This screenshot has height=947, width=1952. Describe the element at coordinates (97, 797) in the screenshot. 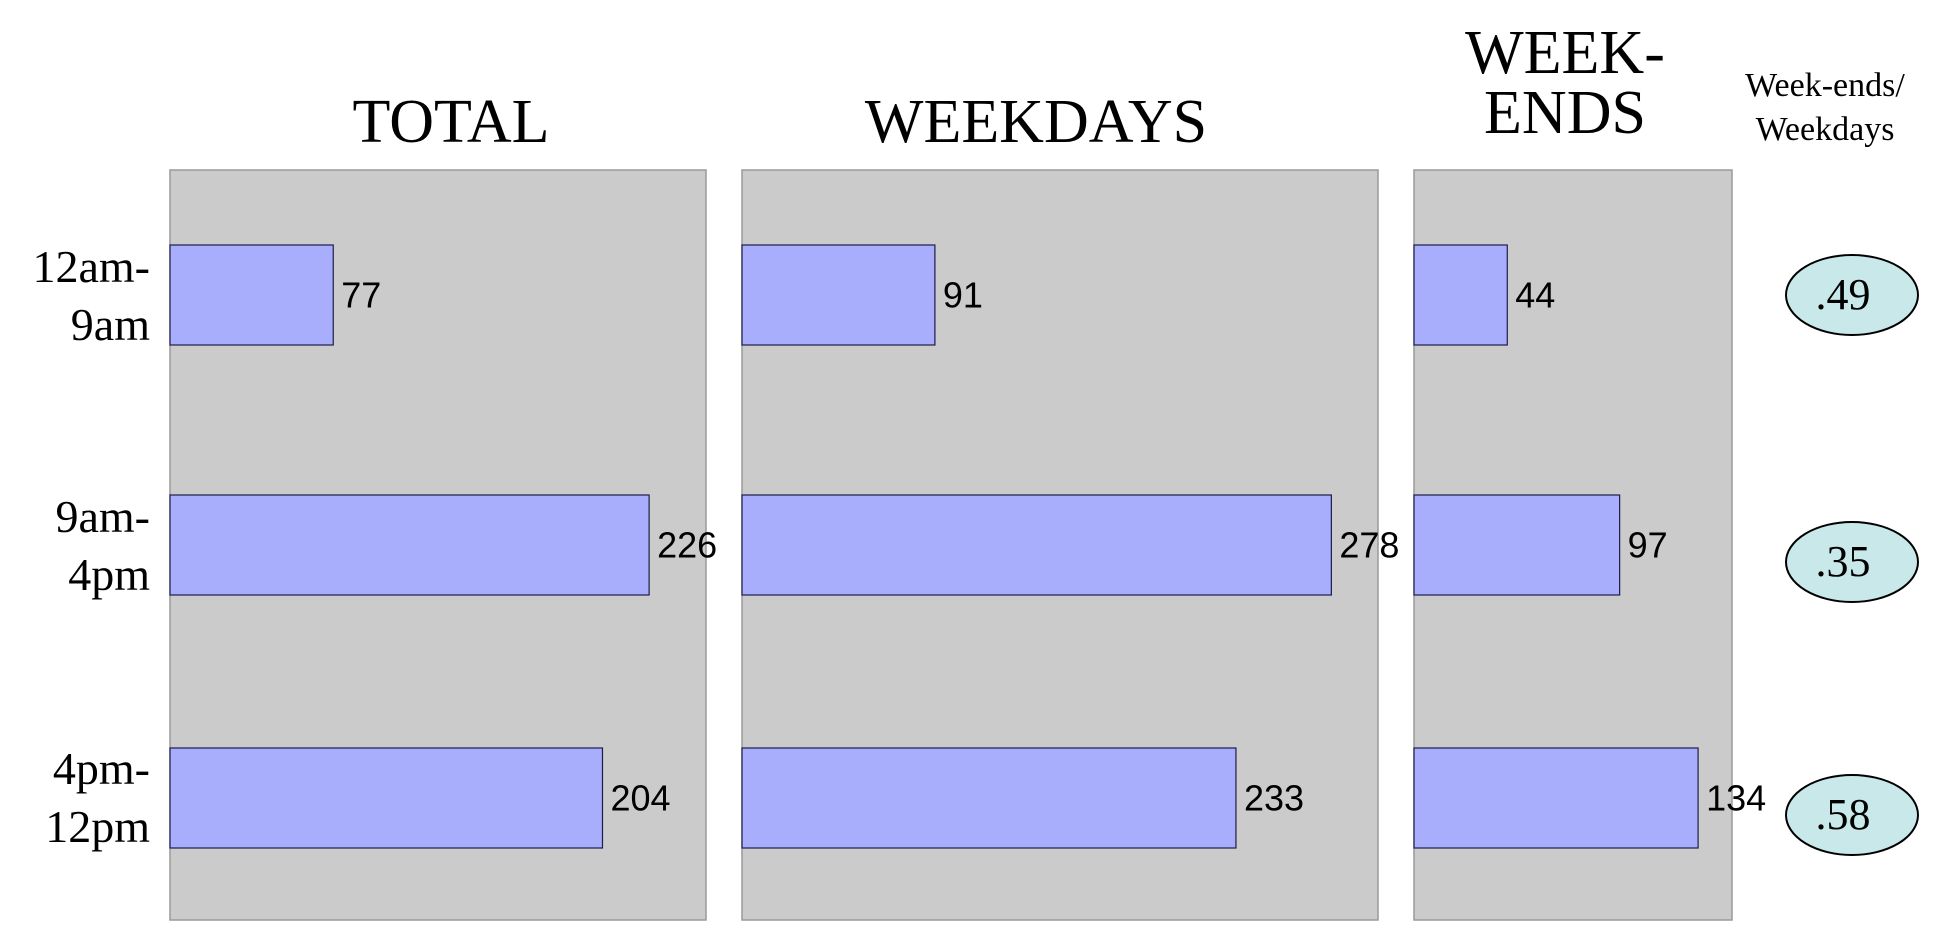

I see `category-label: 4pm-12pm` at that location.